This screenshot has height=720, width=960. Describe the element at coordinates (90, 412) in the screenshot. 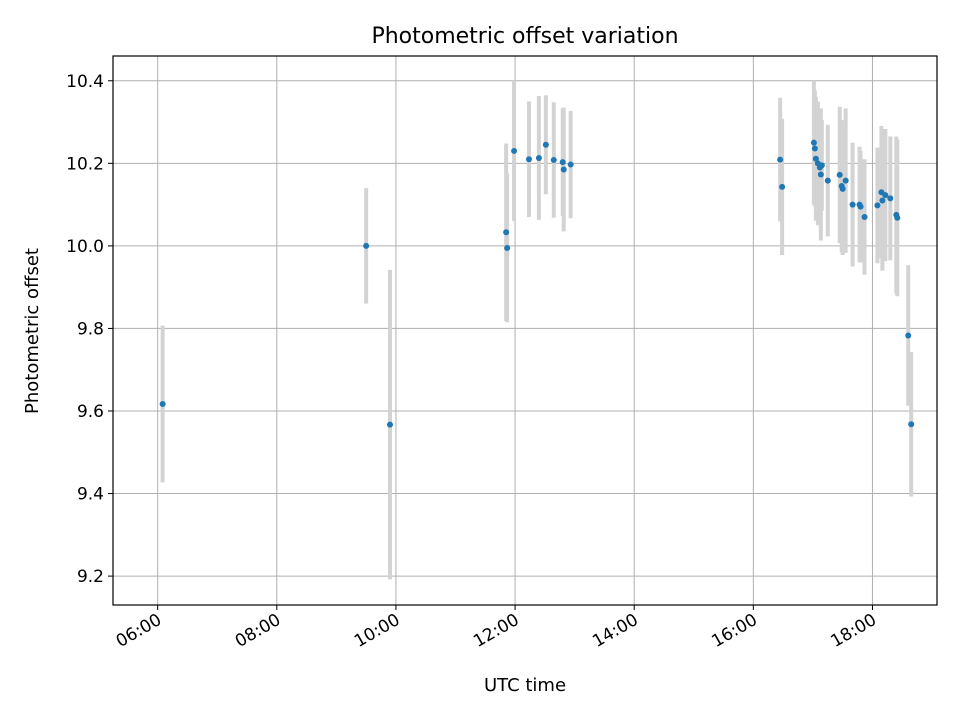

I see `y-tick-label: 9.6` at that location.